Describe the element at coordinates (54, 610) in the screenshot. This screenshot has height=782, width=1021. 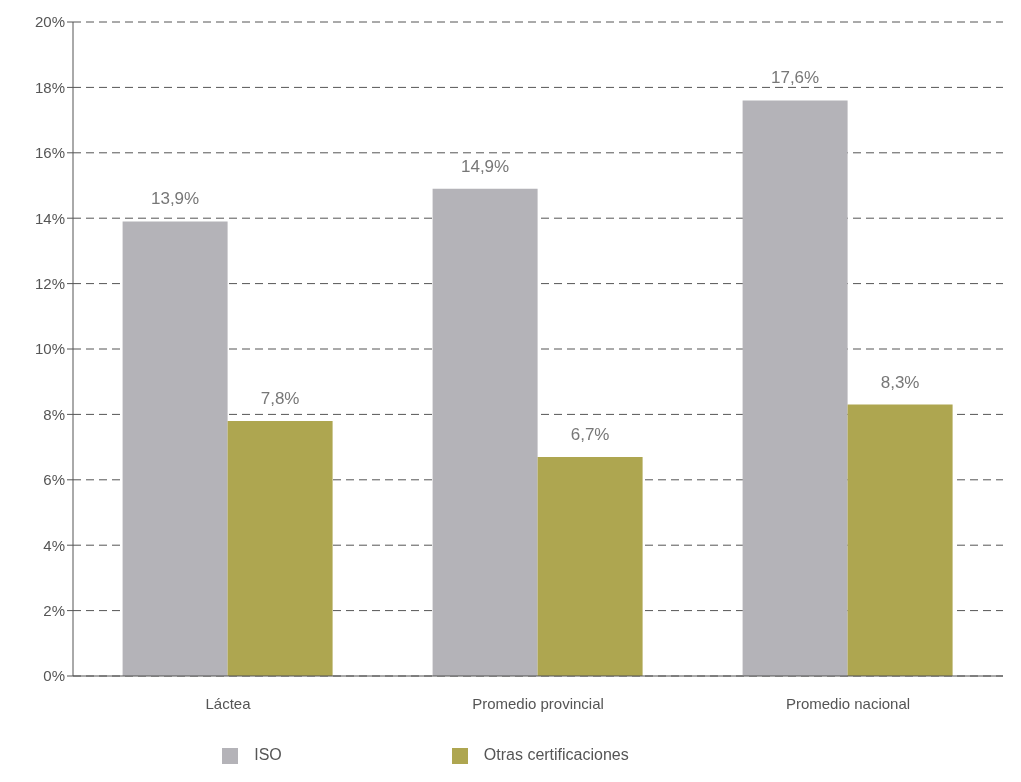
I see `y-tick-label: 2%` at that location.